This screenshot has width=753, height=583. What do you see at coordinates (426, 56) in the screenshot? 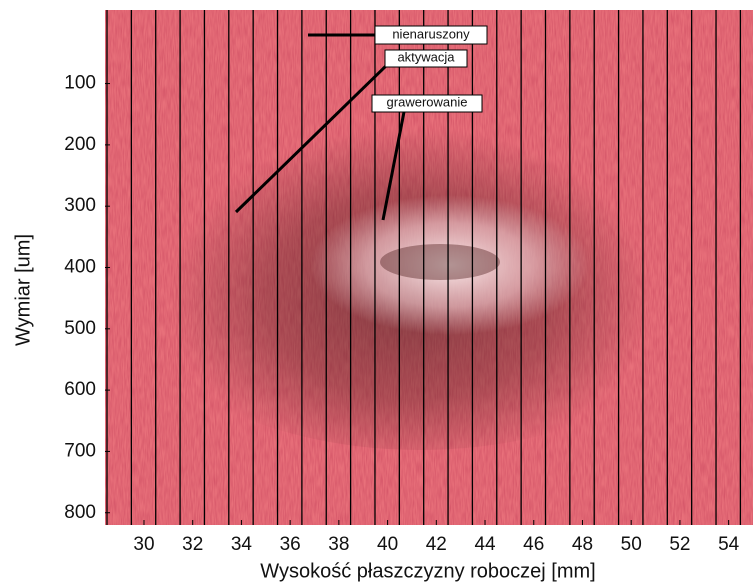
I see `annotation: aktywacja` at bounding box center [426, 56].